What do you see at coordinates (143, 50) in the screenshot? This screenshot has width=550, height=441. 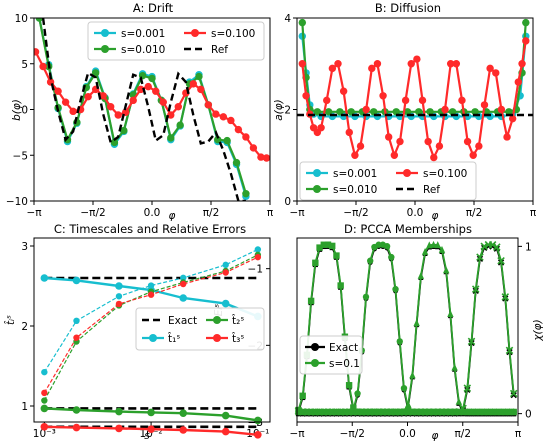 I see `legend-label: s=0.010` at bounding box center [143, 50].